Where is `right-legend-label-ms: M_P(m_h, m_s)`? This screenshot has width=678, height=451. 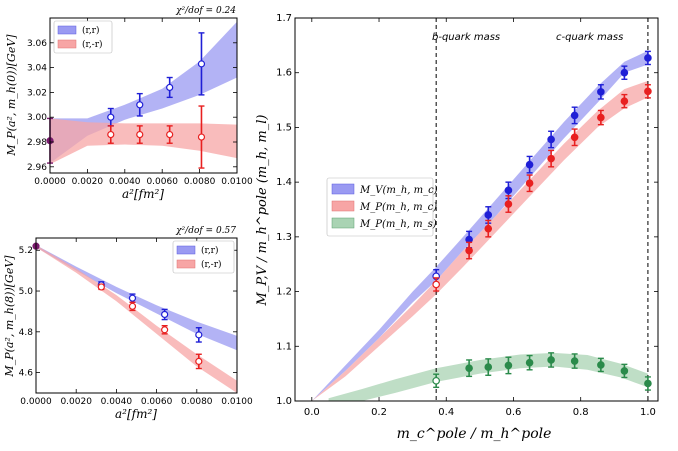 right-legend-label-ms: M_P(m_h, m_s) is located at coordinates (398, 224).